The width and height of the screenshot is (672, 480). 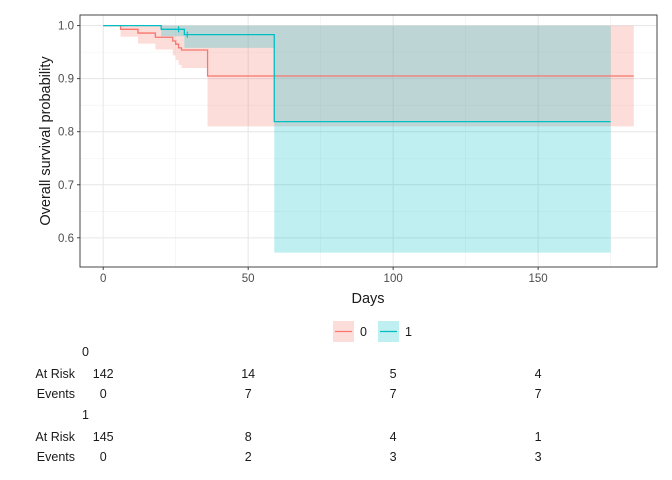 What do you see at coordinates (248, 279) in the screenshot?
I see `x-tick-label: 50` at bounding box center [248, 279].